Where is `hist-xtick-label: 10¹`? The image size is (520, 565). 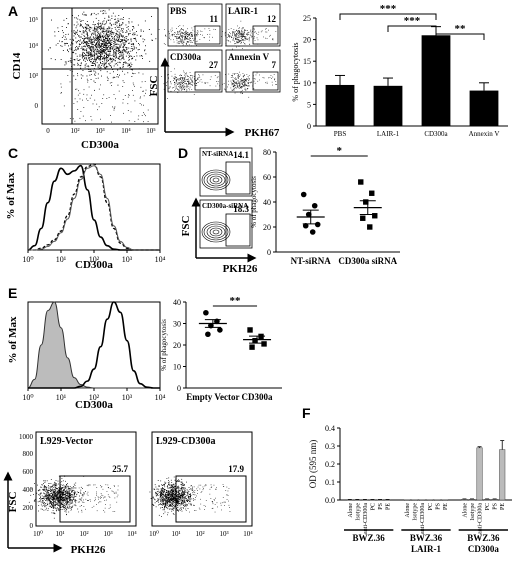
hist-xtick-label: 10¹ is located at coordinates (61, 397).